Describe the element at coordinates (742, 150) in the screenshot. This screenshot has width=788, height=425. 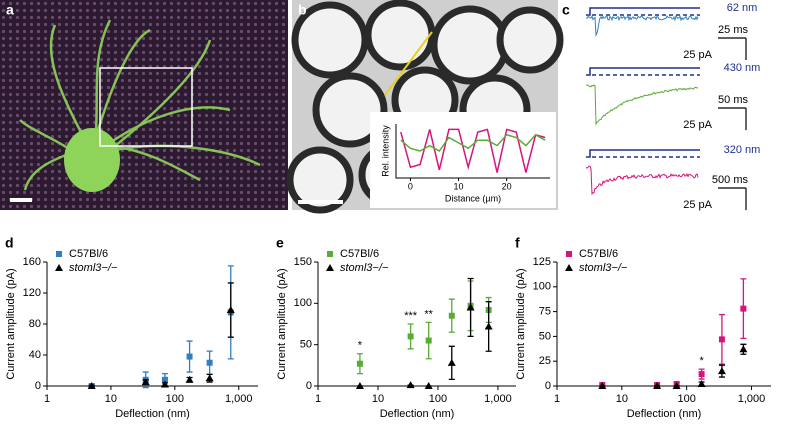
I see `deflection-label: 320 nm` at that location.